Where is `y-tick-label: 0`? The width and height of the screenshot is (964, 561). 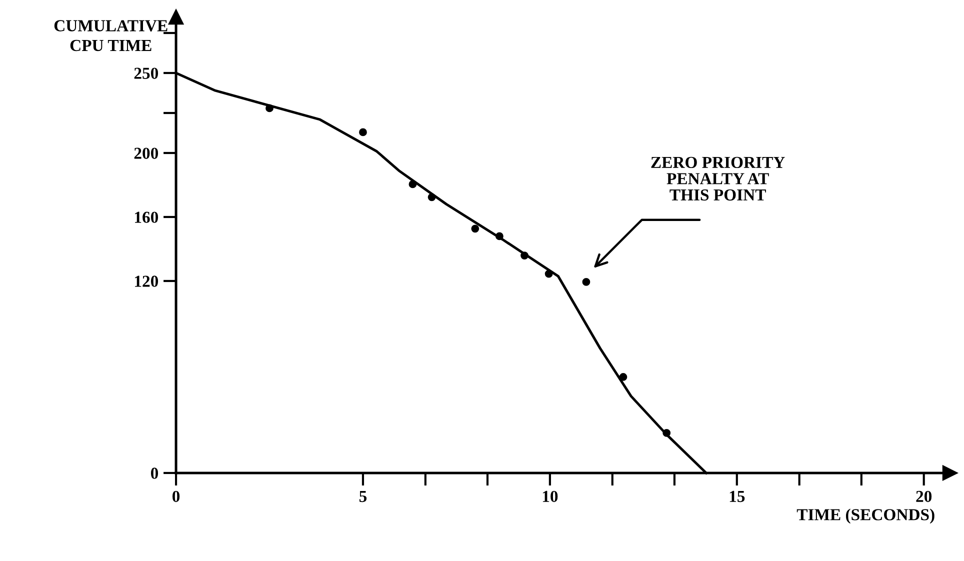
y-tick-label: 0 is located at coordinates (154, 473).